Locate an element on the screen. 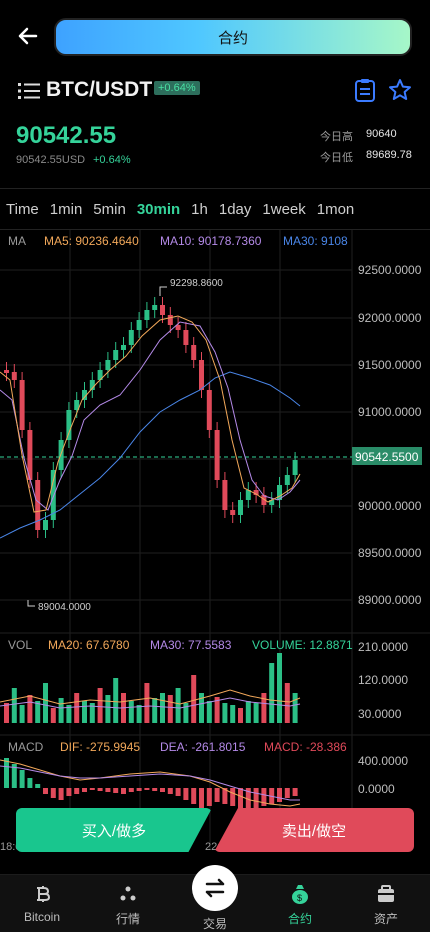 This screenshot has height=932, width=430. tab-1mon: 1mon is located at coordinates (335, 209).